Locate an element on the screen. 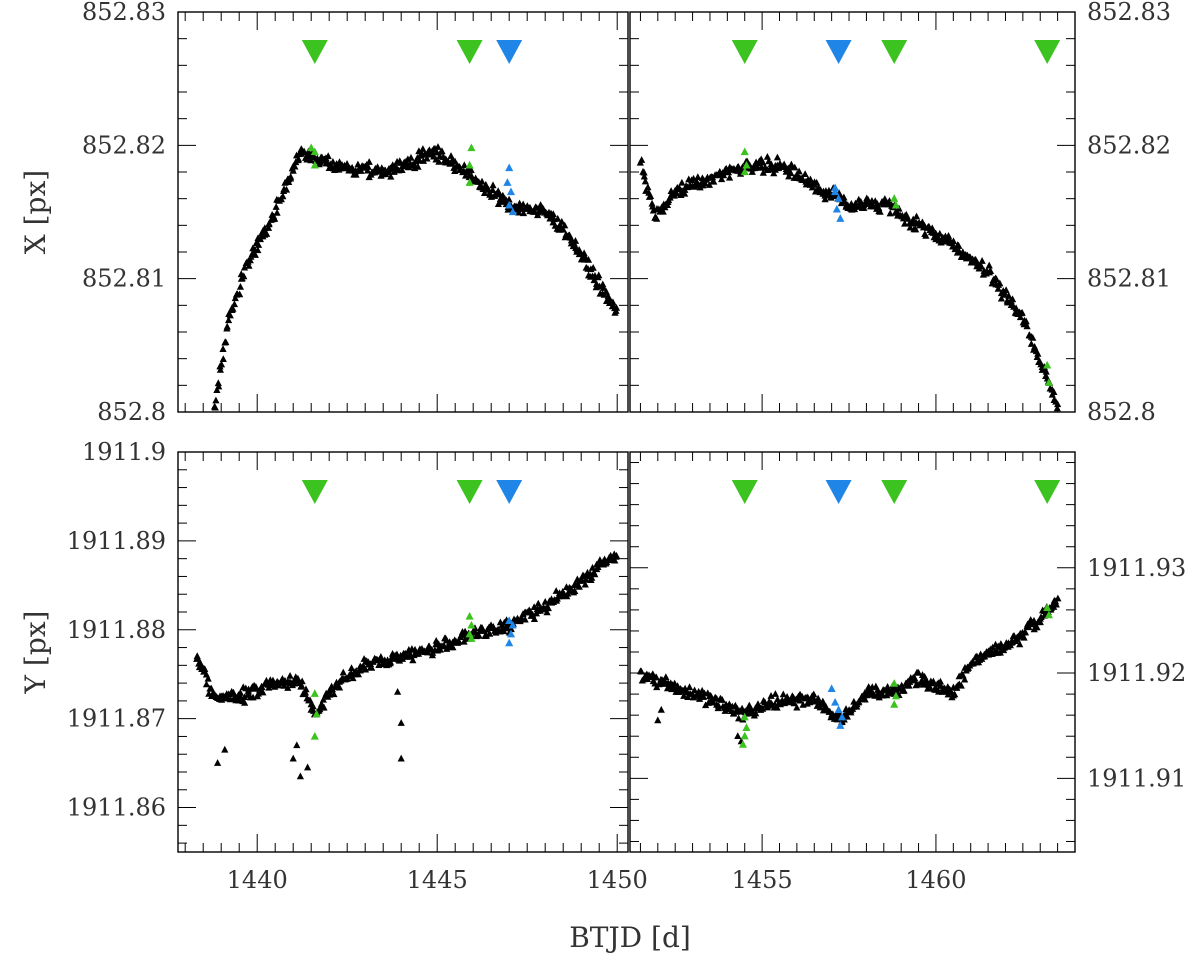 The height and width of the screenshot is (962, 1200). x-tick-label: 1450 is located at coordinates (617, 880).